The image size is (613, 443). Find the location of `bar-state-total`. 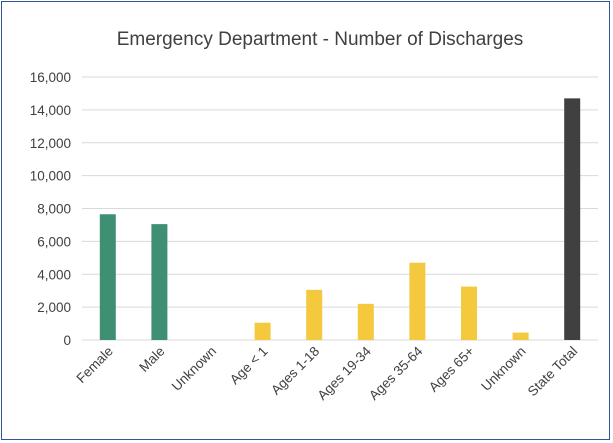

bar-state-total is located at coordinates (572, 219).